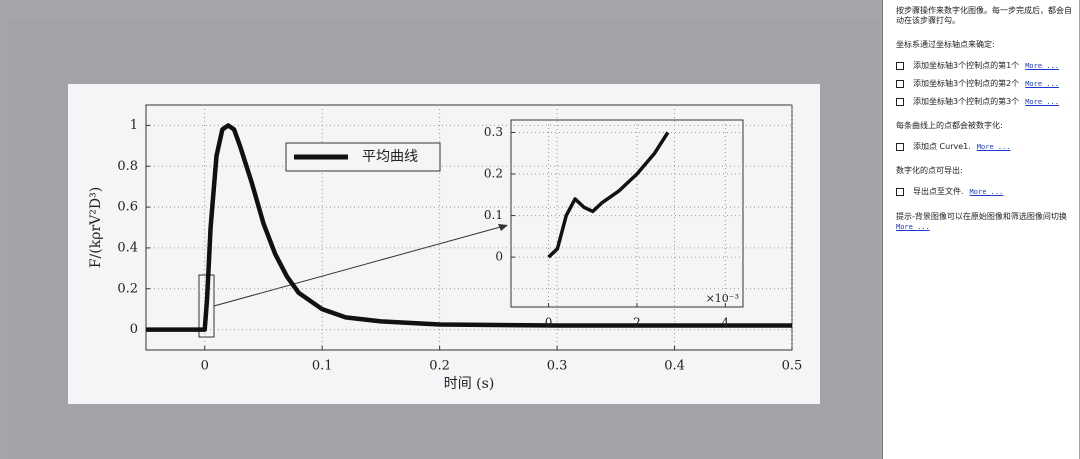 The image size is (1080, 459). I want to click on x-tick-label: 0.3, so click(557, 366).